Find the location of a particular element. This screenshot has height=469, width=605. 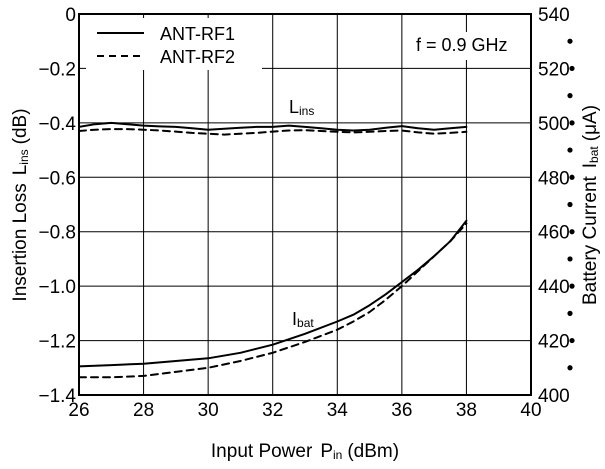

x-tick-label: 26 is located at coordinates (78, 410).